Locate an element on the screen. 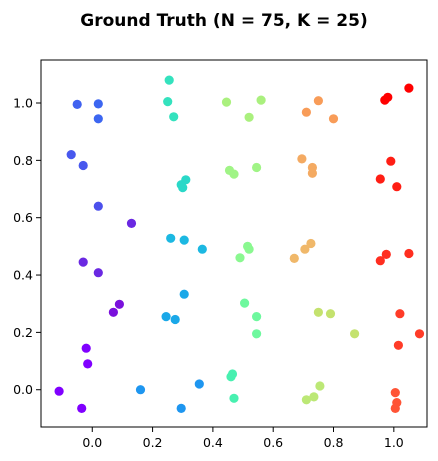  y-tick-label: 0.6 is located at coordinates (23, 217).